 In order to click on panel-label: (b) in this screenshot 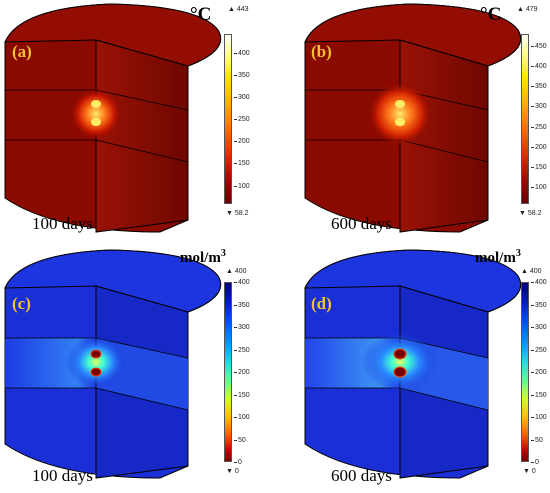, I will do `click(321, 51)`.